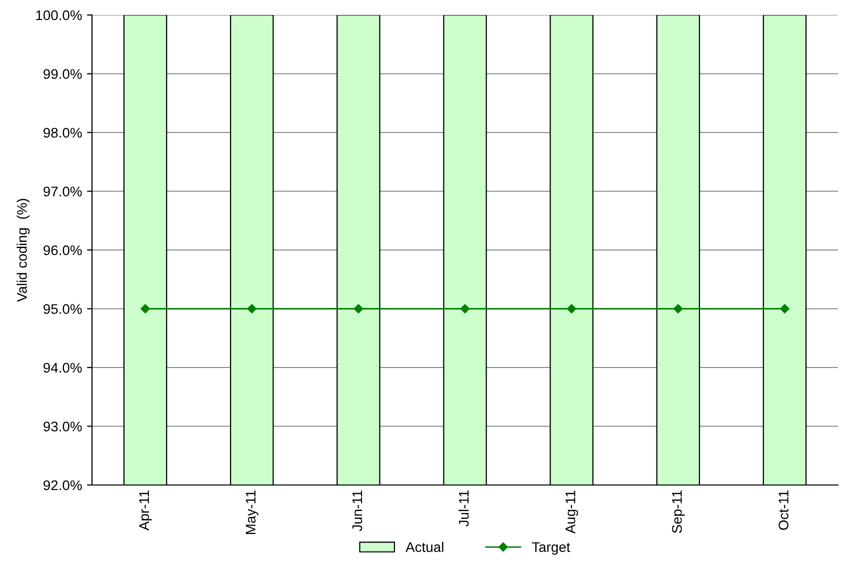 The image size is (858, 566). Describe the element at coordinates (145, 510) in the screenshot. I see `x-tick-label: Apr-11` at that location.